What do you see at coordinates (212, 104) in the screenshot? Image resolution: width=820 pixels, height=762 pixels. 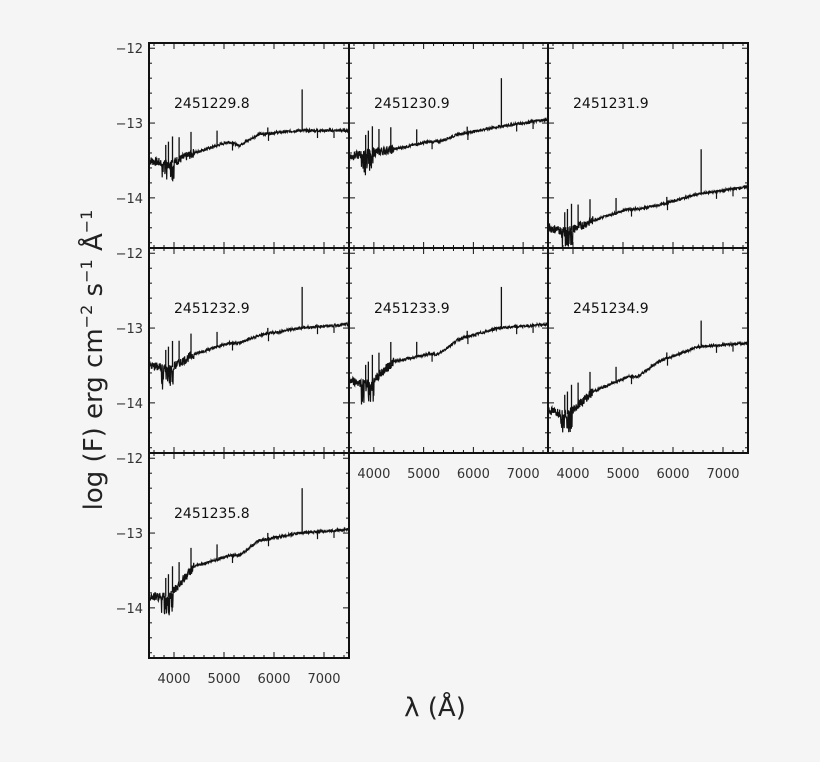 I see `panel-date-label: 2451229.8` at bounding box center [212, 104].